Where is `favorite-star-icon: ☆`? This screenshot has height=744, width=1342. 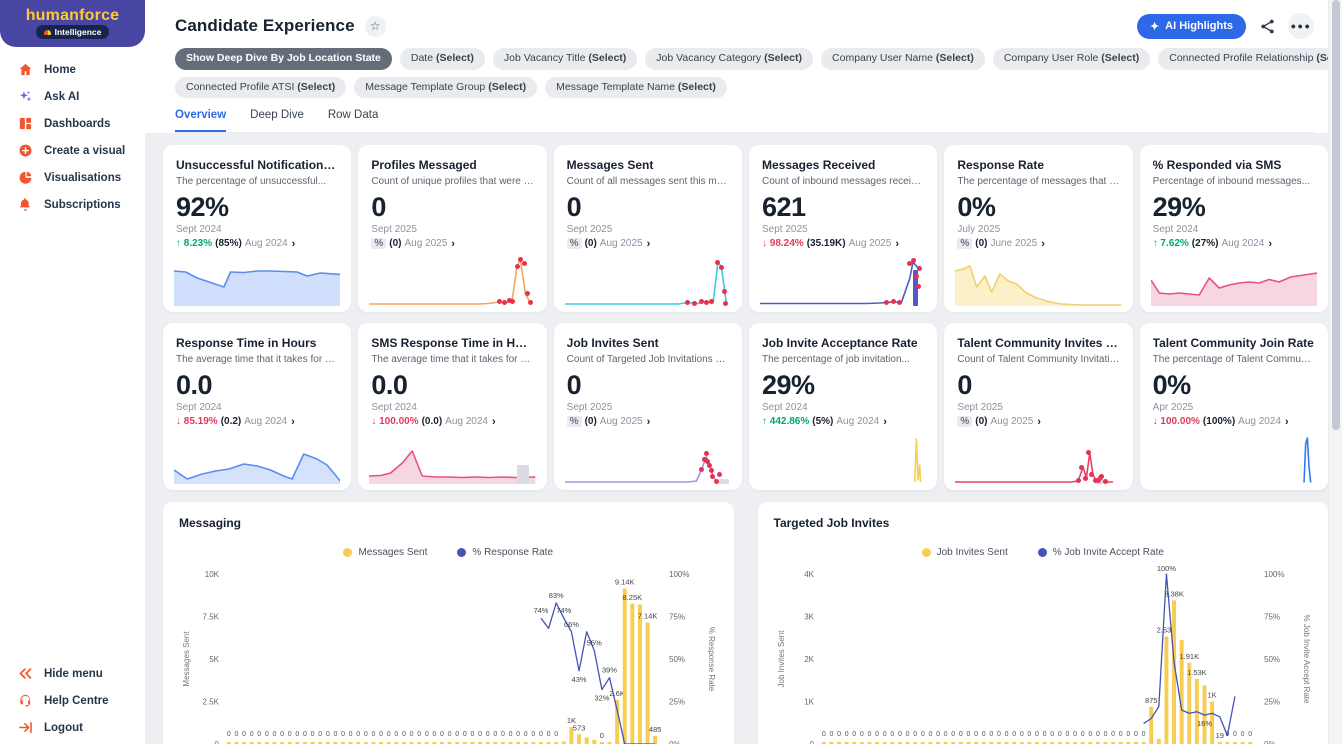 favorite-star-icon: ☆ is located at coordinates (375, 26).